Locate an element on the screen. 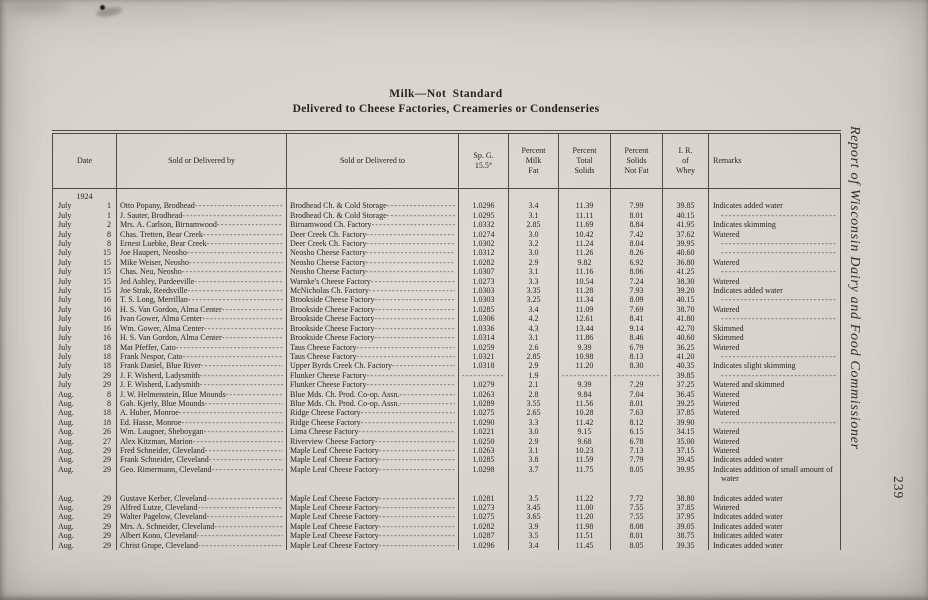 Image resolution: width=928 pixels, height=600 pixels. cell-whey: 39.85 is located at coordinates (685, 375).